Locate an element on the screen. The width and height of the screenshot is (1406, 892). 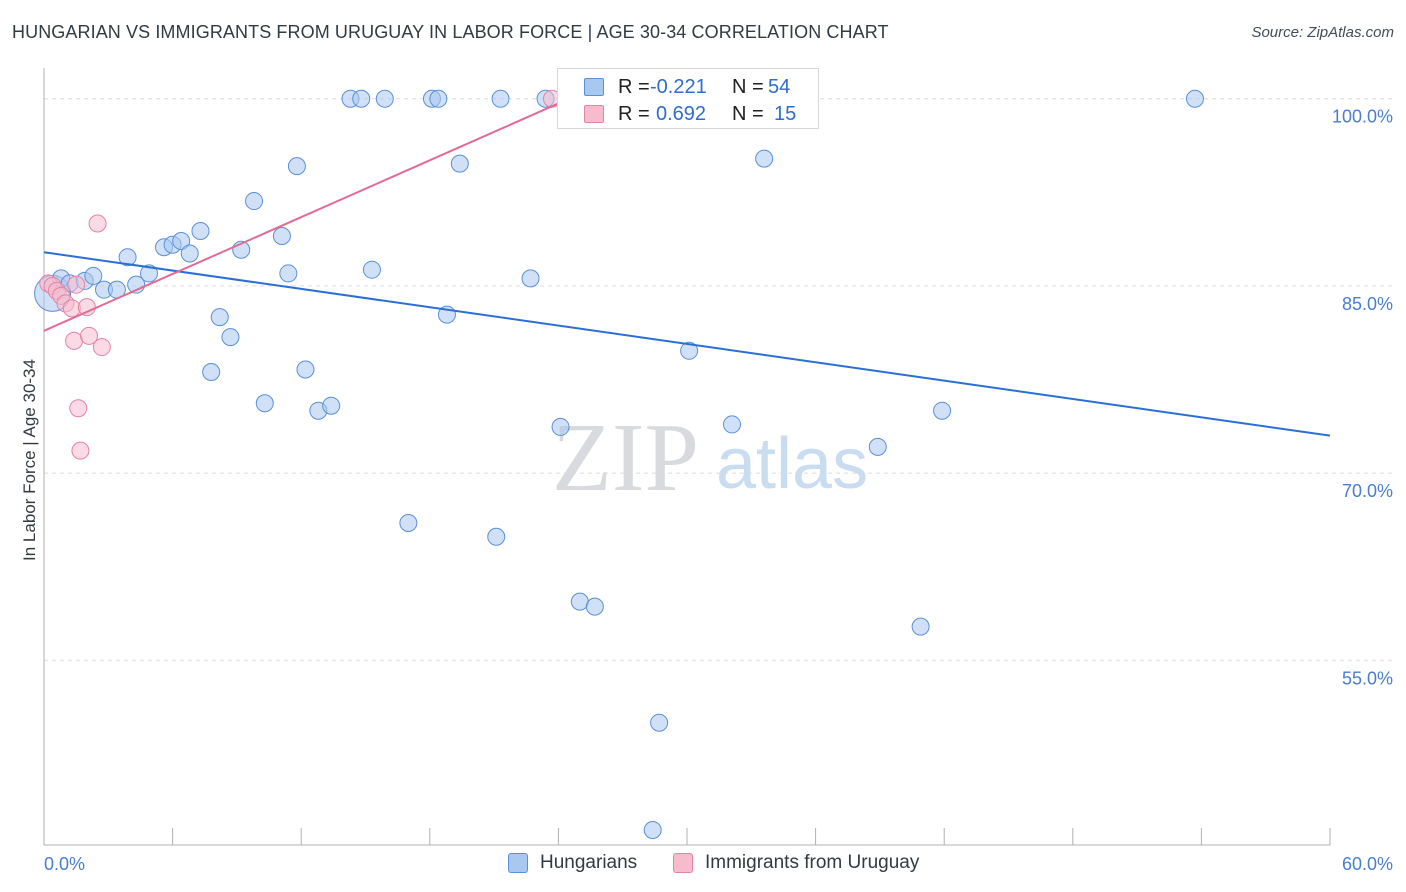
legend-row-uruguay: R = 0.692 N = 15 is located at coordinates (689, 114).